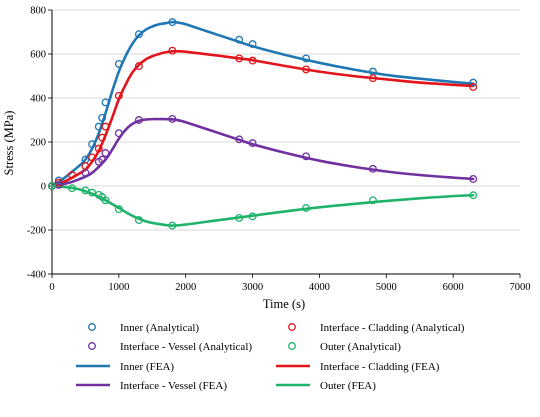 The width and height of the screenshot is (540, 417). What do you see at coordinates (51, 287) in the screenshot?
I see `x-tick-label: 0` at bounding box center [51, 287].